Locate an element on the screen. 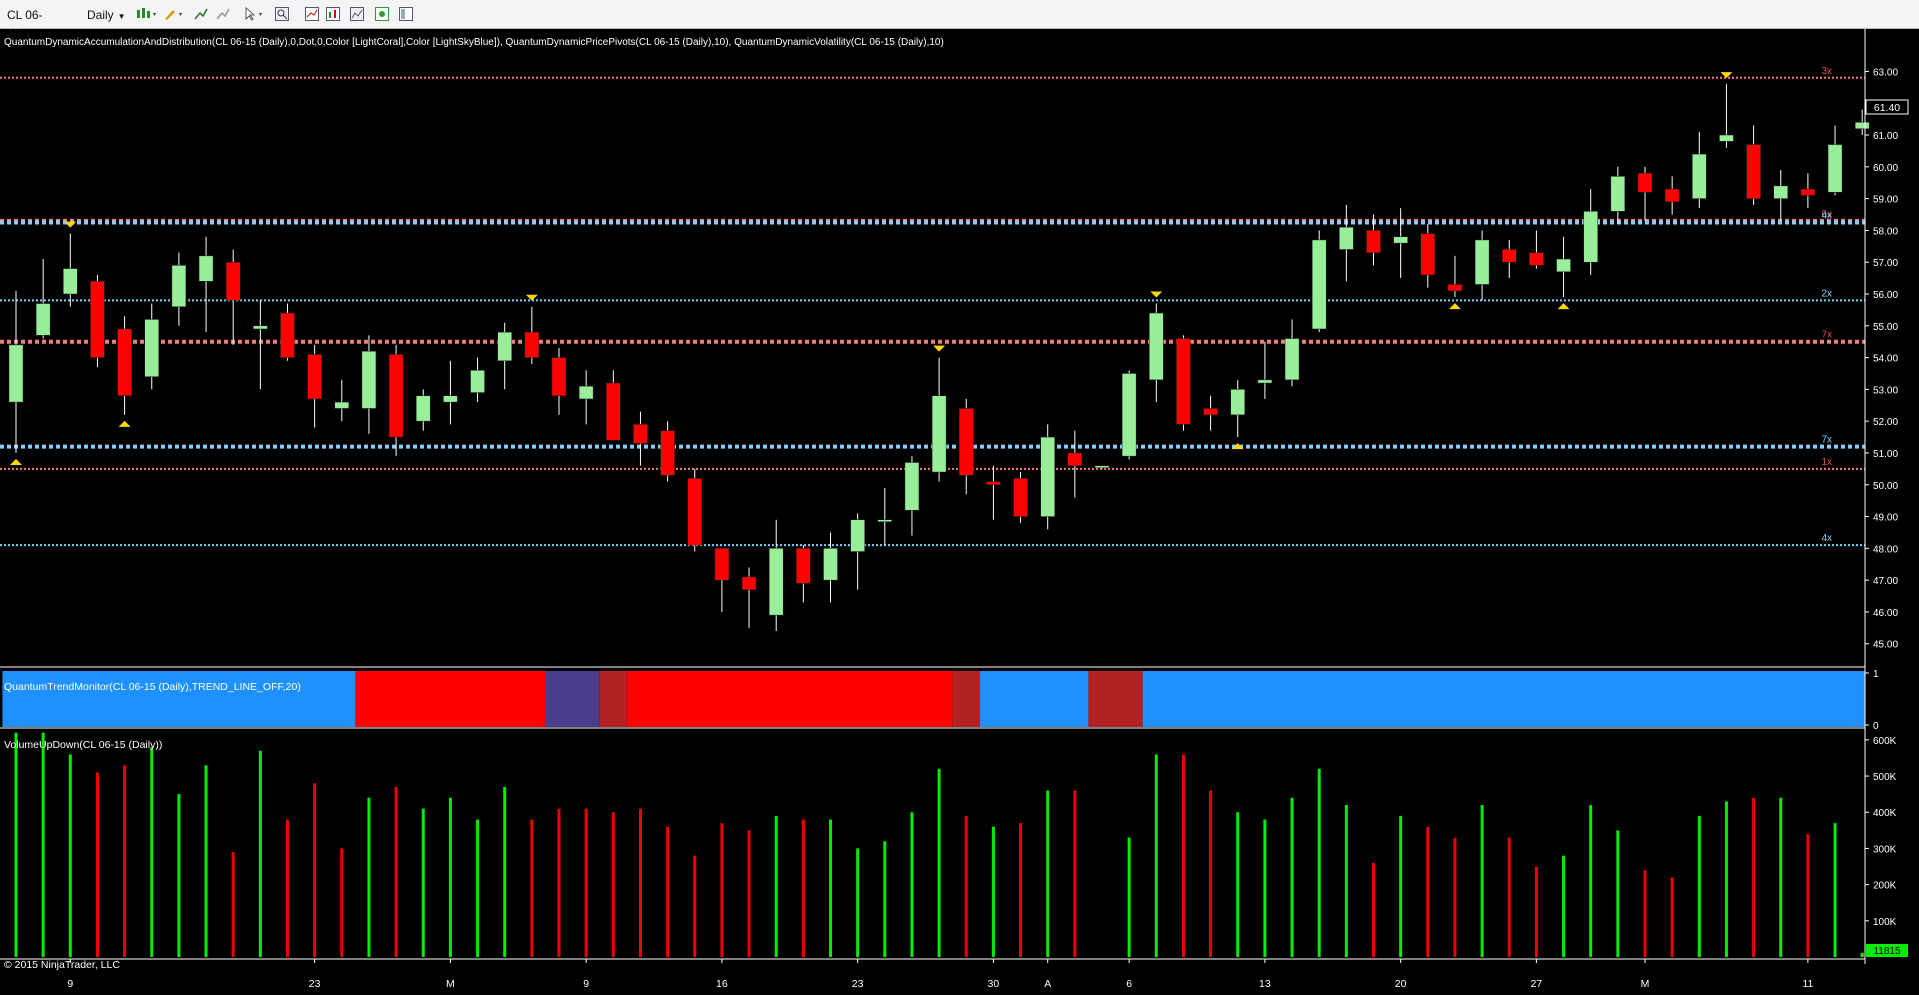 This screenshot has width=1919, height=995. cursor-icon is located at coordinates (255, 14).